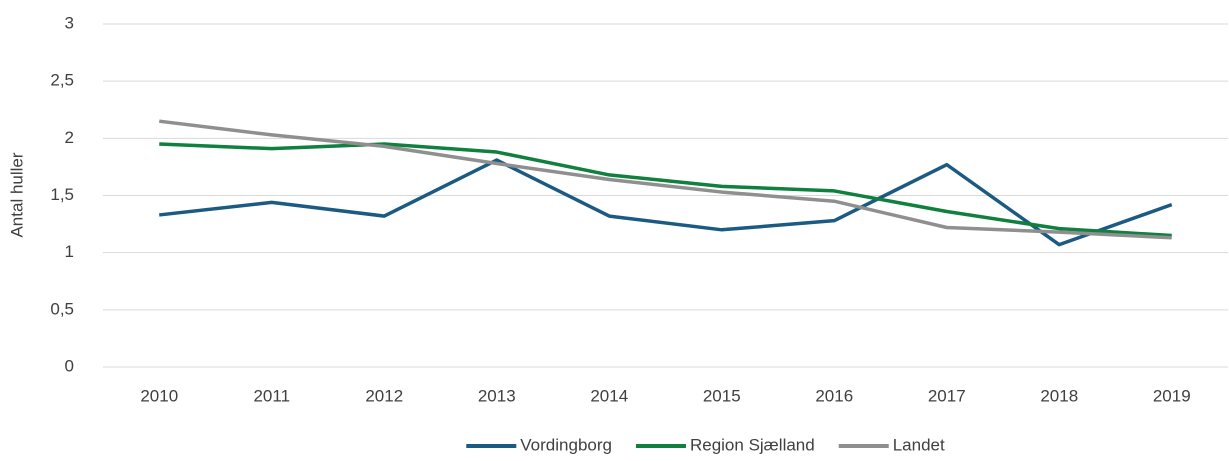  Describe the element at coordinates (384, 395) in the screenshot. I see `x-tick-label: 2012` at that location.